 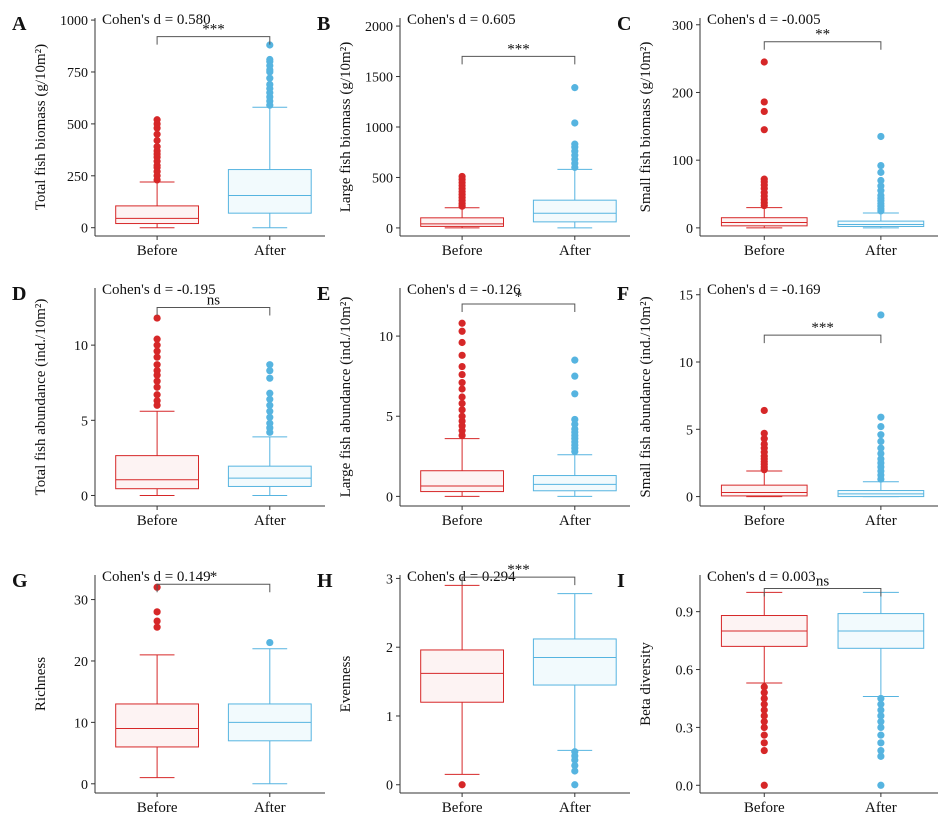 What do you see at coordinates (685, 728) in the screenshot?
I see `y-tick-label: 0.3` at bounding box center [685, 728].